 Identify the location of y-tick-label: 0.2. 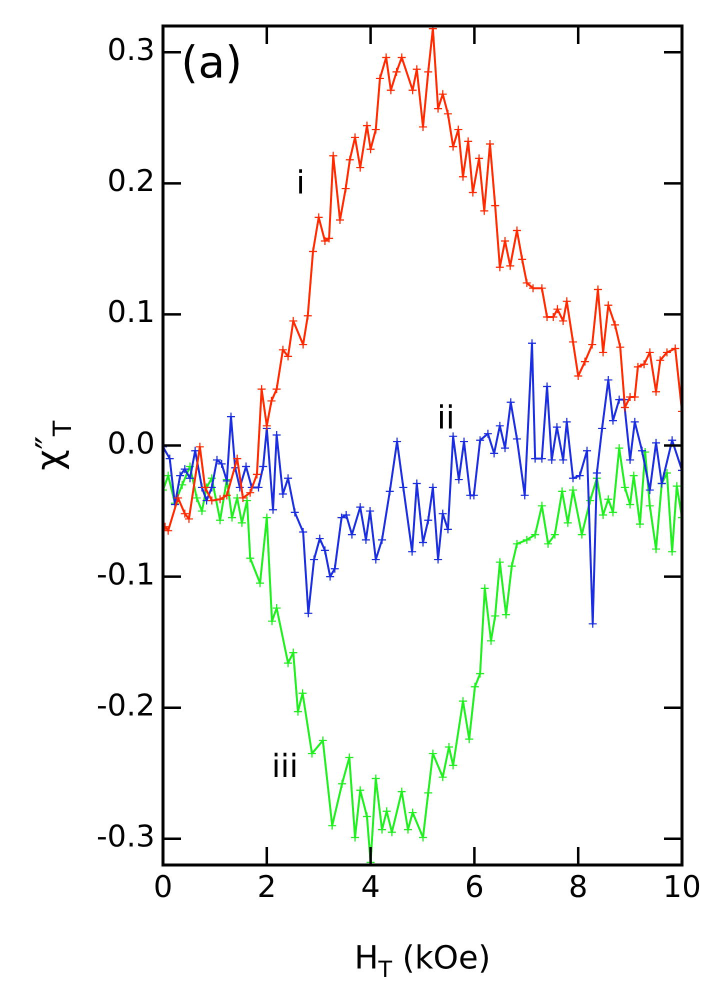
(131, 182).